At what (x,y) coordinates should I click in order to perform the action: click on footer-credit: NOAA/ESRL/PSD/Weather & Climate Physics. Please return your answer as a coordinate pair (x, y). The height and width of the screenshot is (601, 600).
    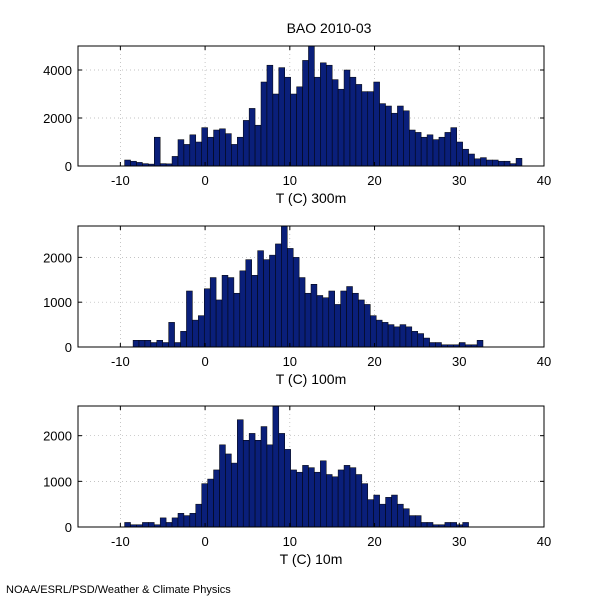
    Looking at the image, I should click on (118, 590).